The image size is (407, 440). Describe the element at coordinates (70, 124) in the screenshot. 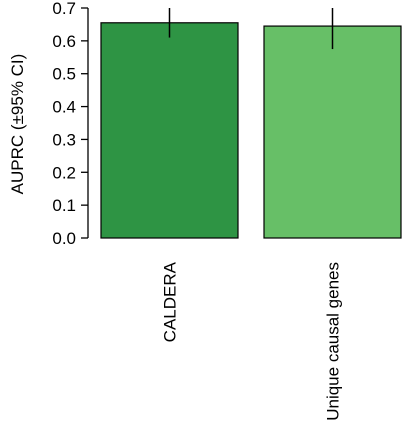

I see `y-axis: 0.0 0.1 0.2 0.3 0.4 0.5 0.6 0.7` at that location.